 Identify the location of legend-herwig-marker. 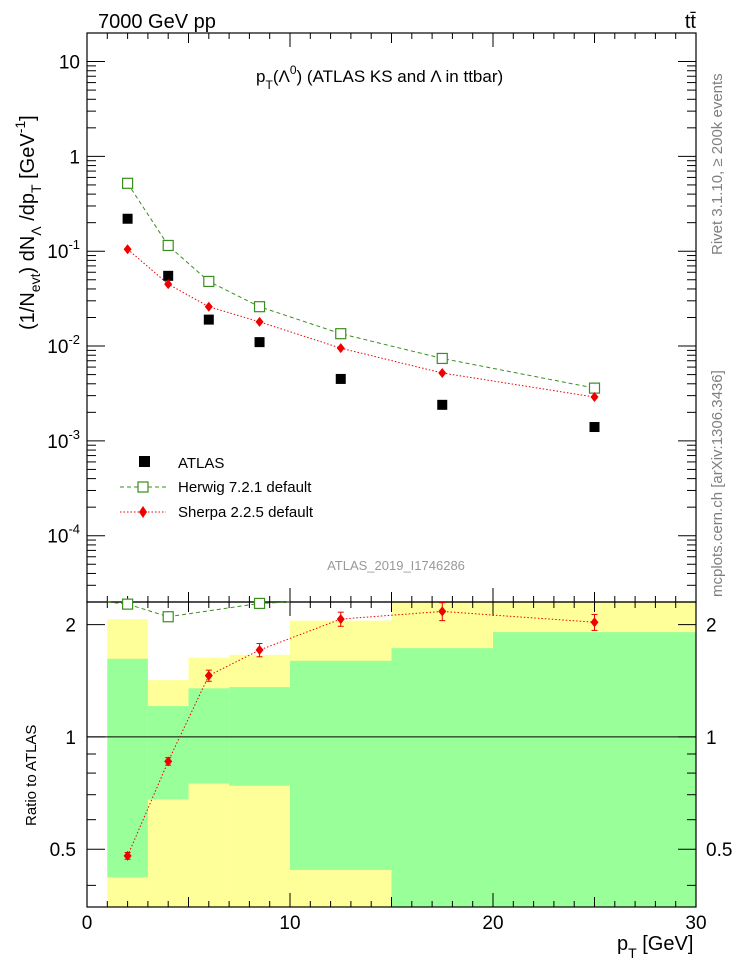
(143, 487).